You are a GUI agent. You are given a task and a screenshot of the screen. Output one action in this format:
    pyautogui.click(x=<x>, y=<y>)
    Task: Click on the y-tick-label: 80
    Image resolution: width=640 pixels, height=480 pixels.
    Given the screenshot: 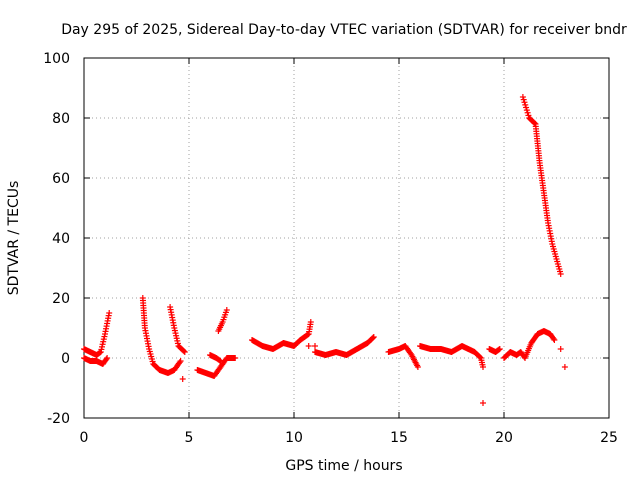 What is the action you would take?
    pyautogui.click(x=61, y=119)
    